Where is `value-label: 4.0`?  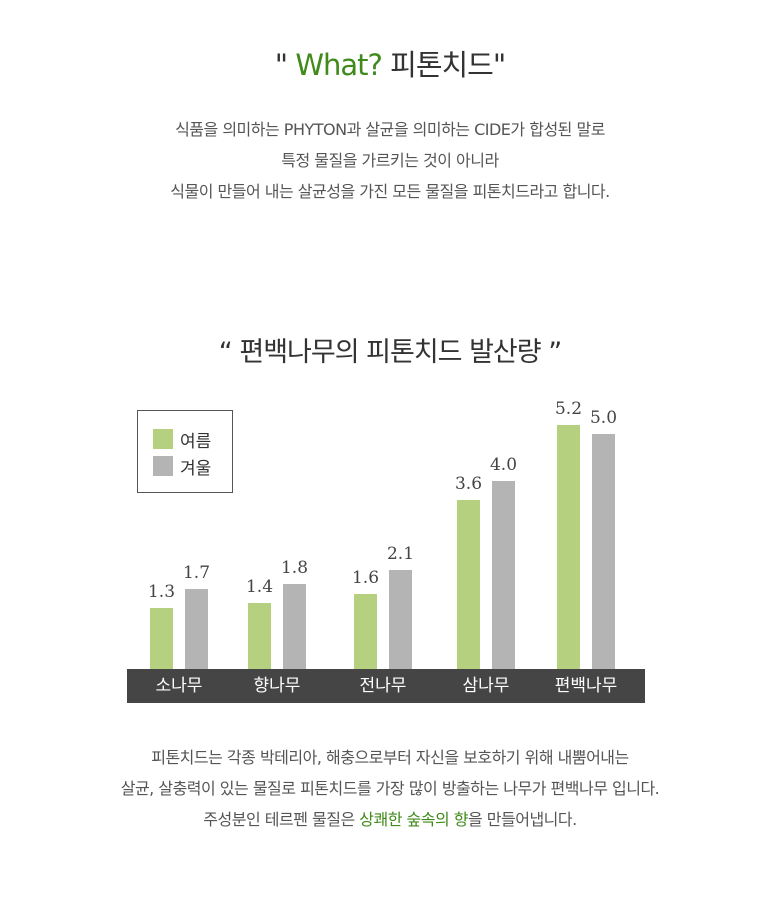 value-label: 4.0 is located at coordinates (503, 465).